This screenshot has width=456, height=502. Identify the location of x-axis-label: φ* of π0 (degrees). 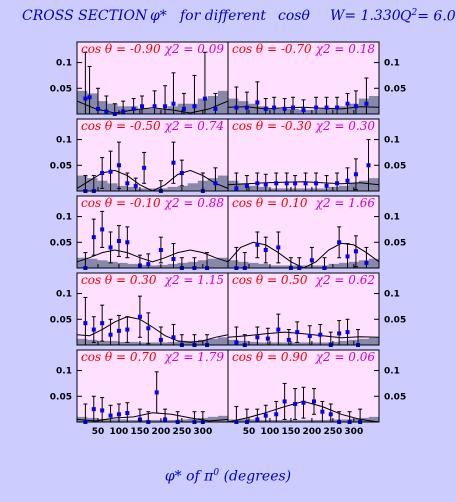
(228, 476).